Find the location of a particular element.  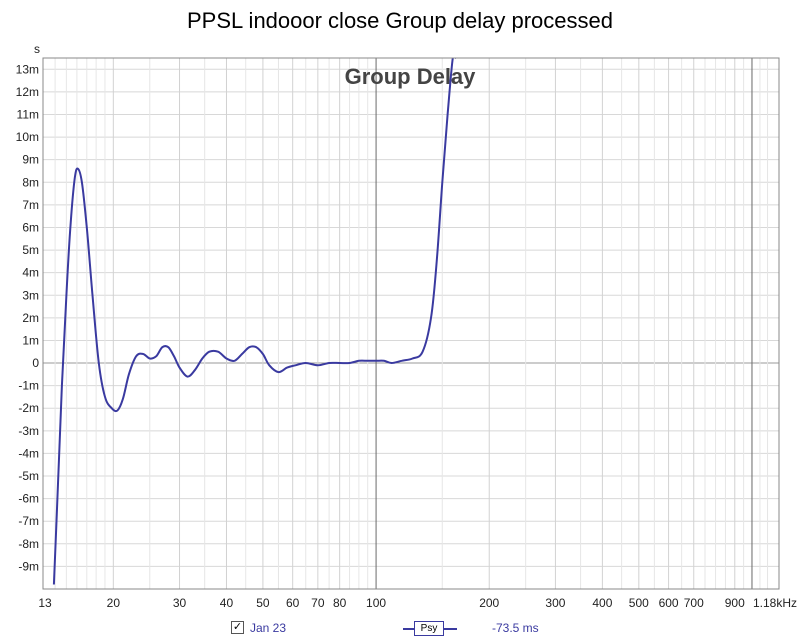

x-tick-label: 70 is located at coordinates (318, 603).